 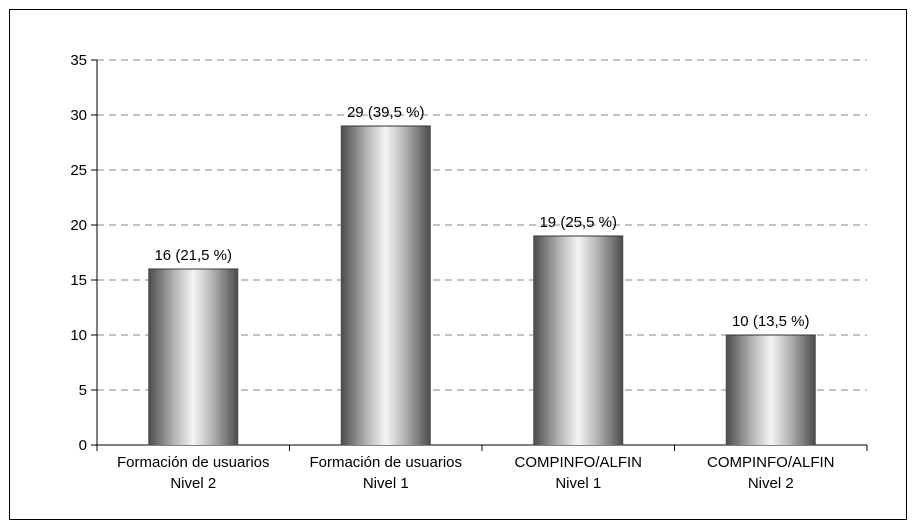 I want to click on y-tick-label: 10, so click(x=78, y=335).